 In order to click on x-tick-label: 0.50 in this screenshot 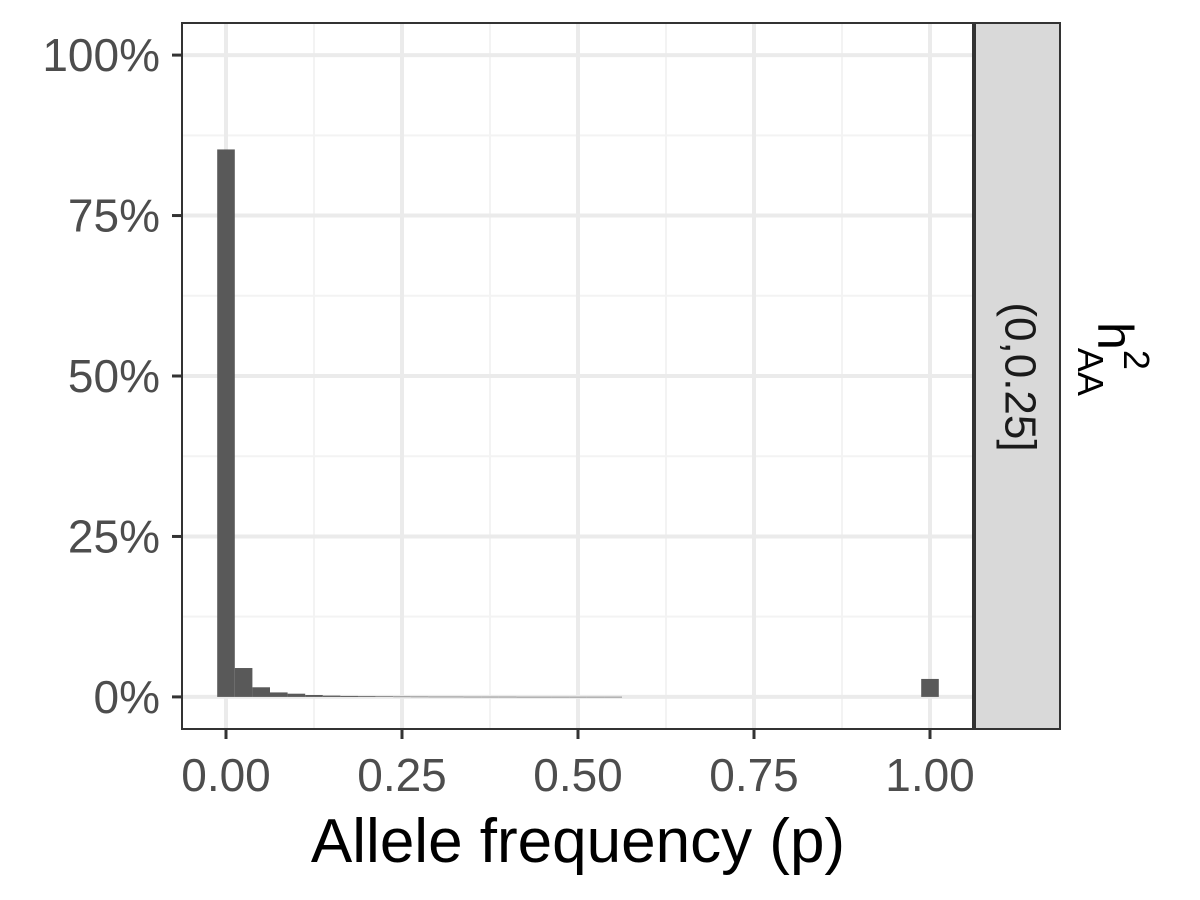, I will do `click(578, 775)`.